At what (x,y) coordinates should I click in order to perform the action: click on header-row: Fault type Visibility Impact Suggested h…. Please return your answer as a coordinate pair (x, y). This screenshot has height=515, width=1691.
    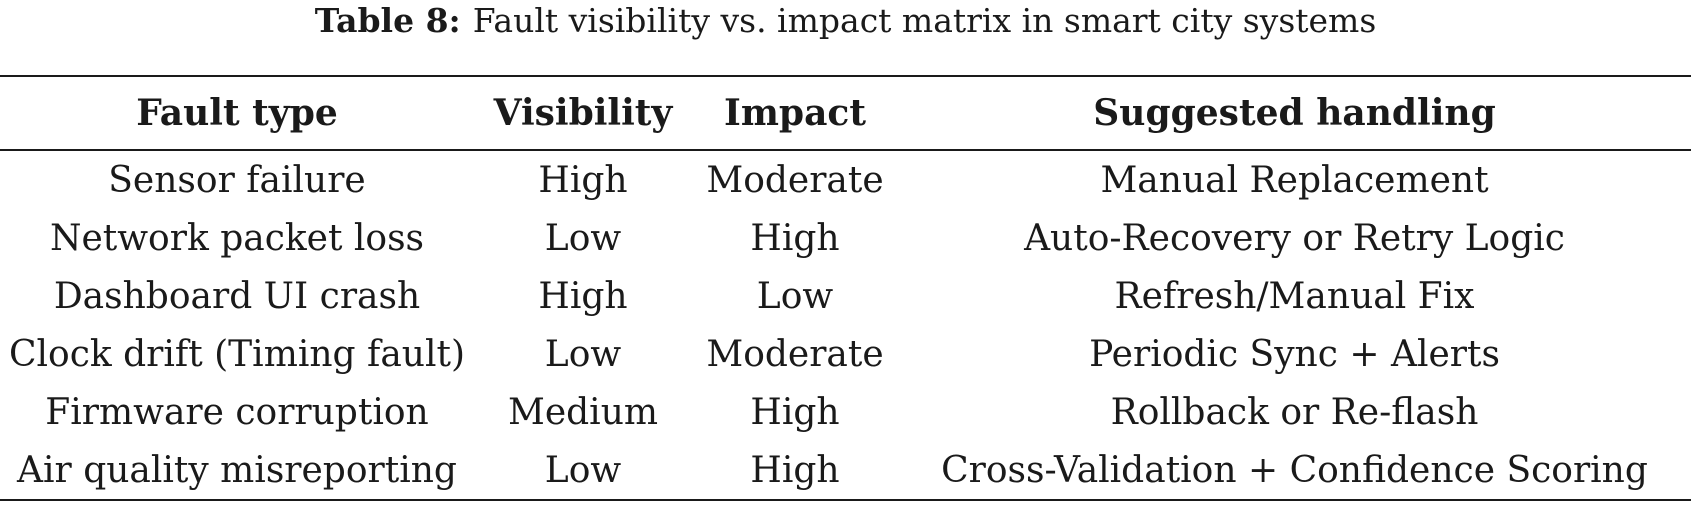
    Looking at the image, I should click on (845, 113).